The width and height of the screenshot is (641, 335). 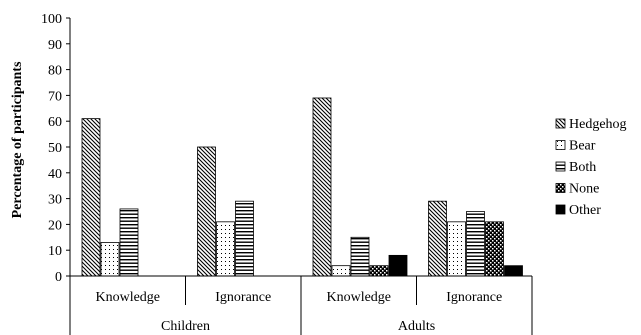 What do you see at coordinates (598, 124) in the screenshot?
I see `legend-label-hedgehog: Hedgehog` at bounding box center [598, 124].